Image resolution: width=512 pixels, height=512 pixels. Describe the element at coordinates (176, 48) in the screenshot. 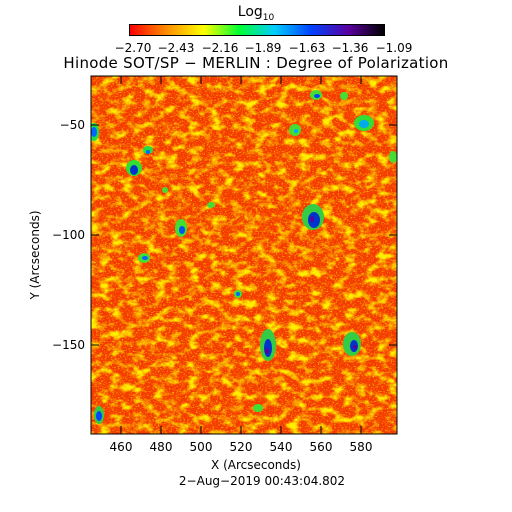

I see `colorbar-tick: −2.43` at that location.